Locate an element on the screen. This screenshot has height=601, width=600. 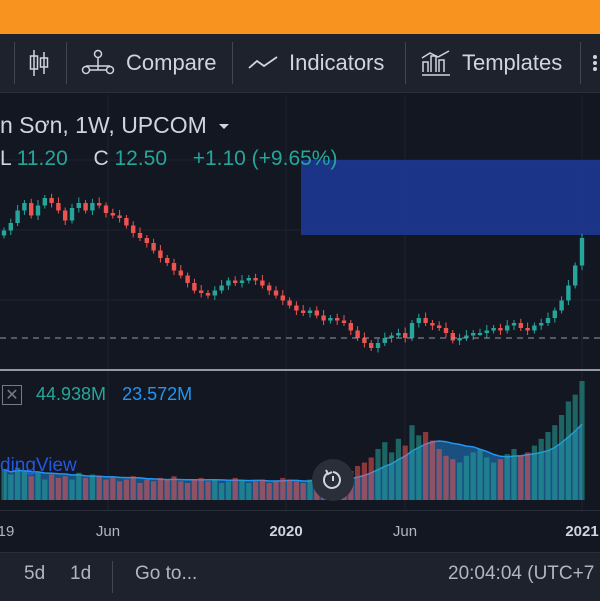
compare-button: Compare is located at coordinates (148, 63).